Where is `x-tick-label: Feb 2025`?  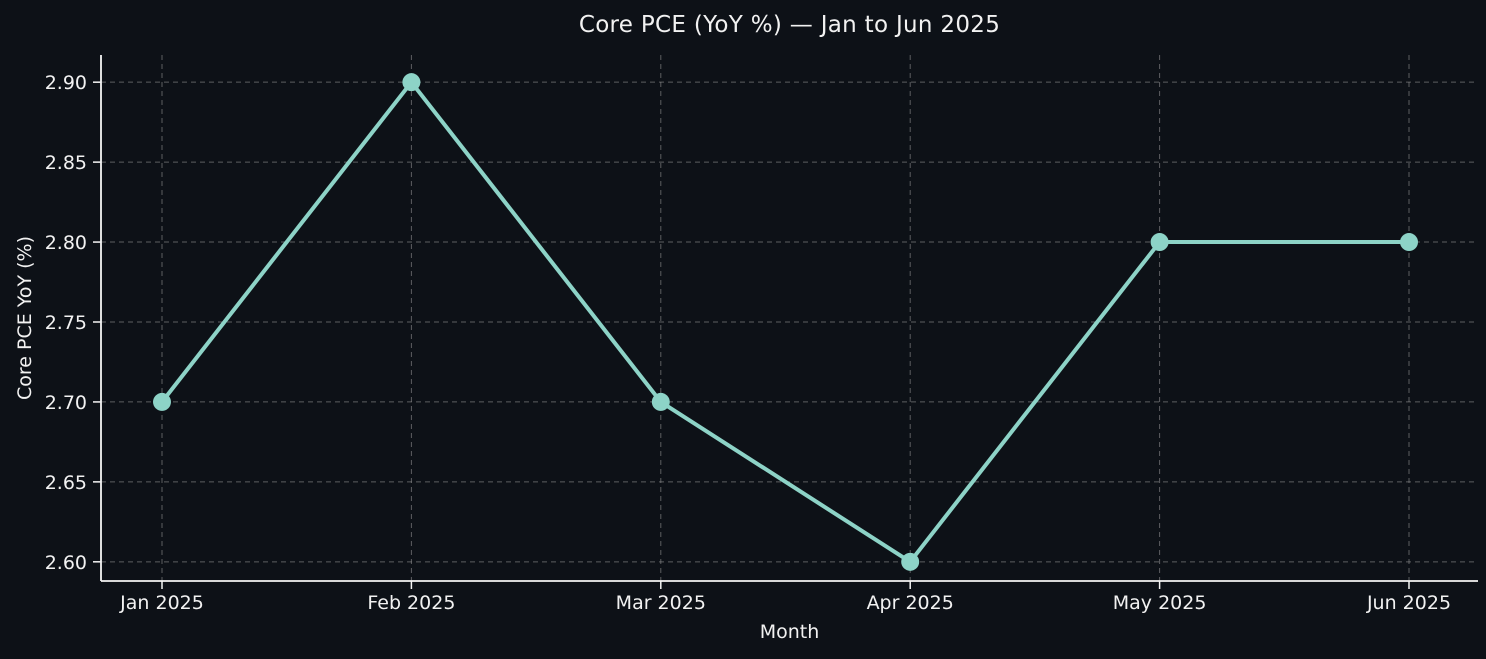
x-tick-label: Feb 2025 is located at coordinates (411, 603).